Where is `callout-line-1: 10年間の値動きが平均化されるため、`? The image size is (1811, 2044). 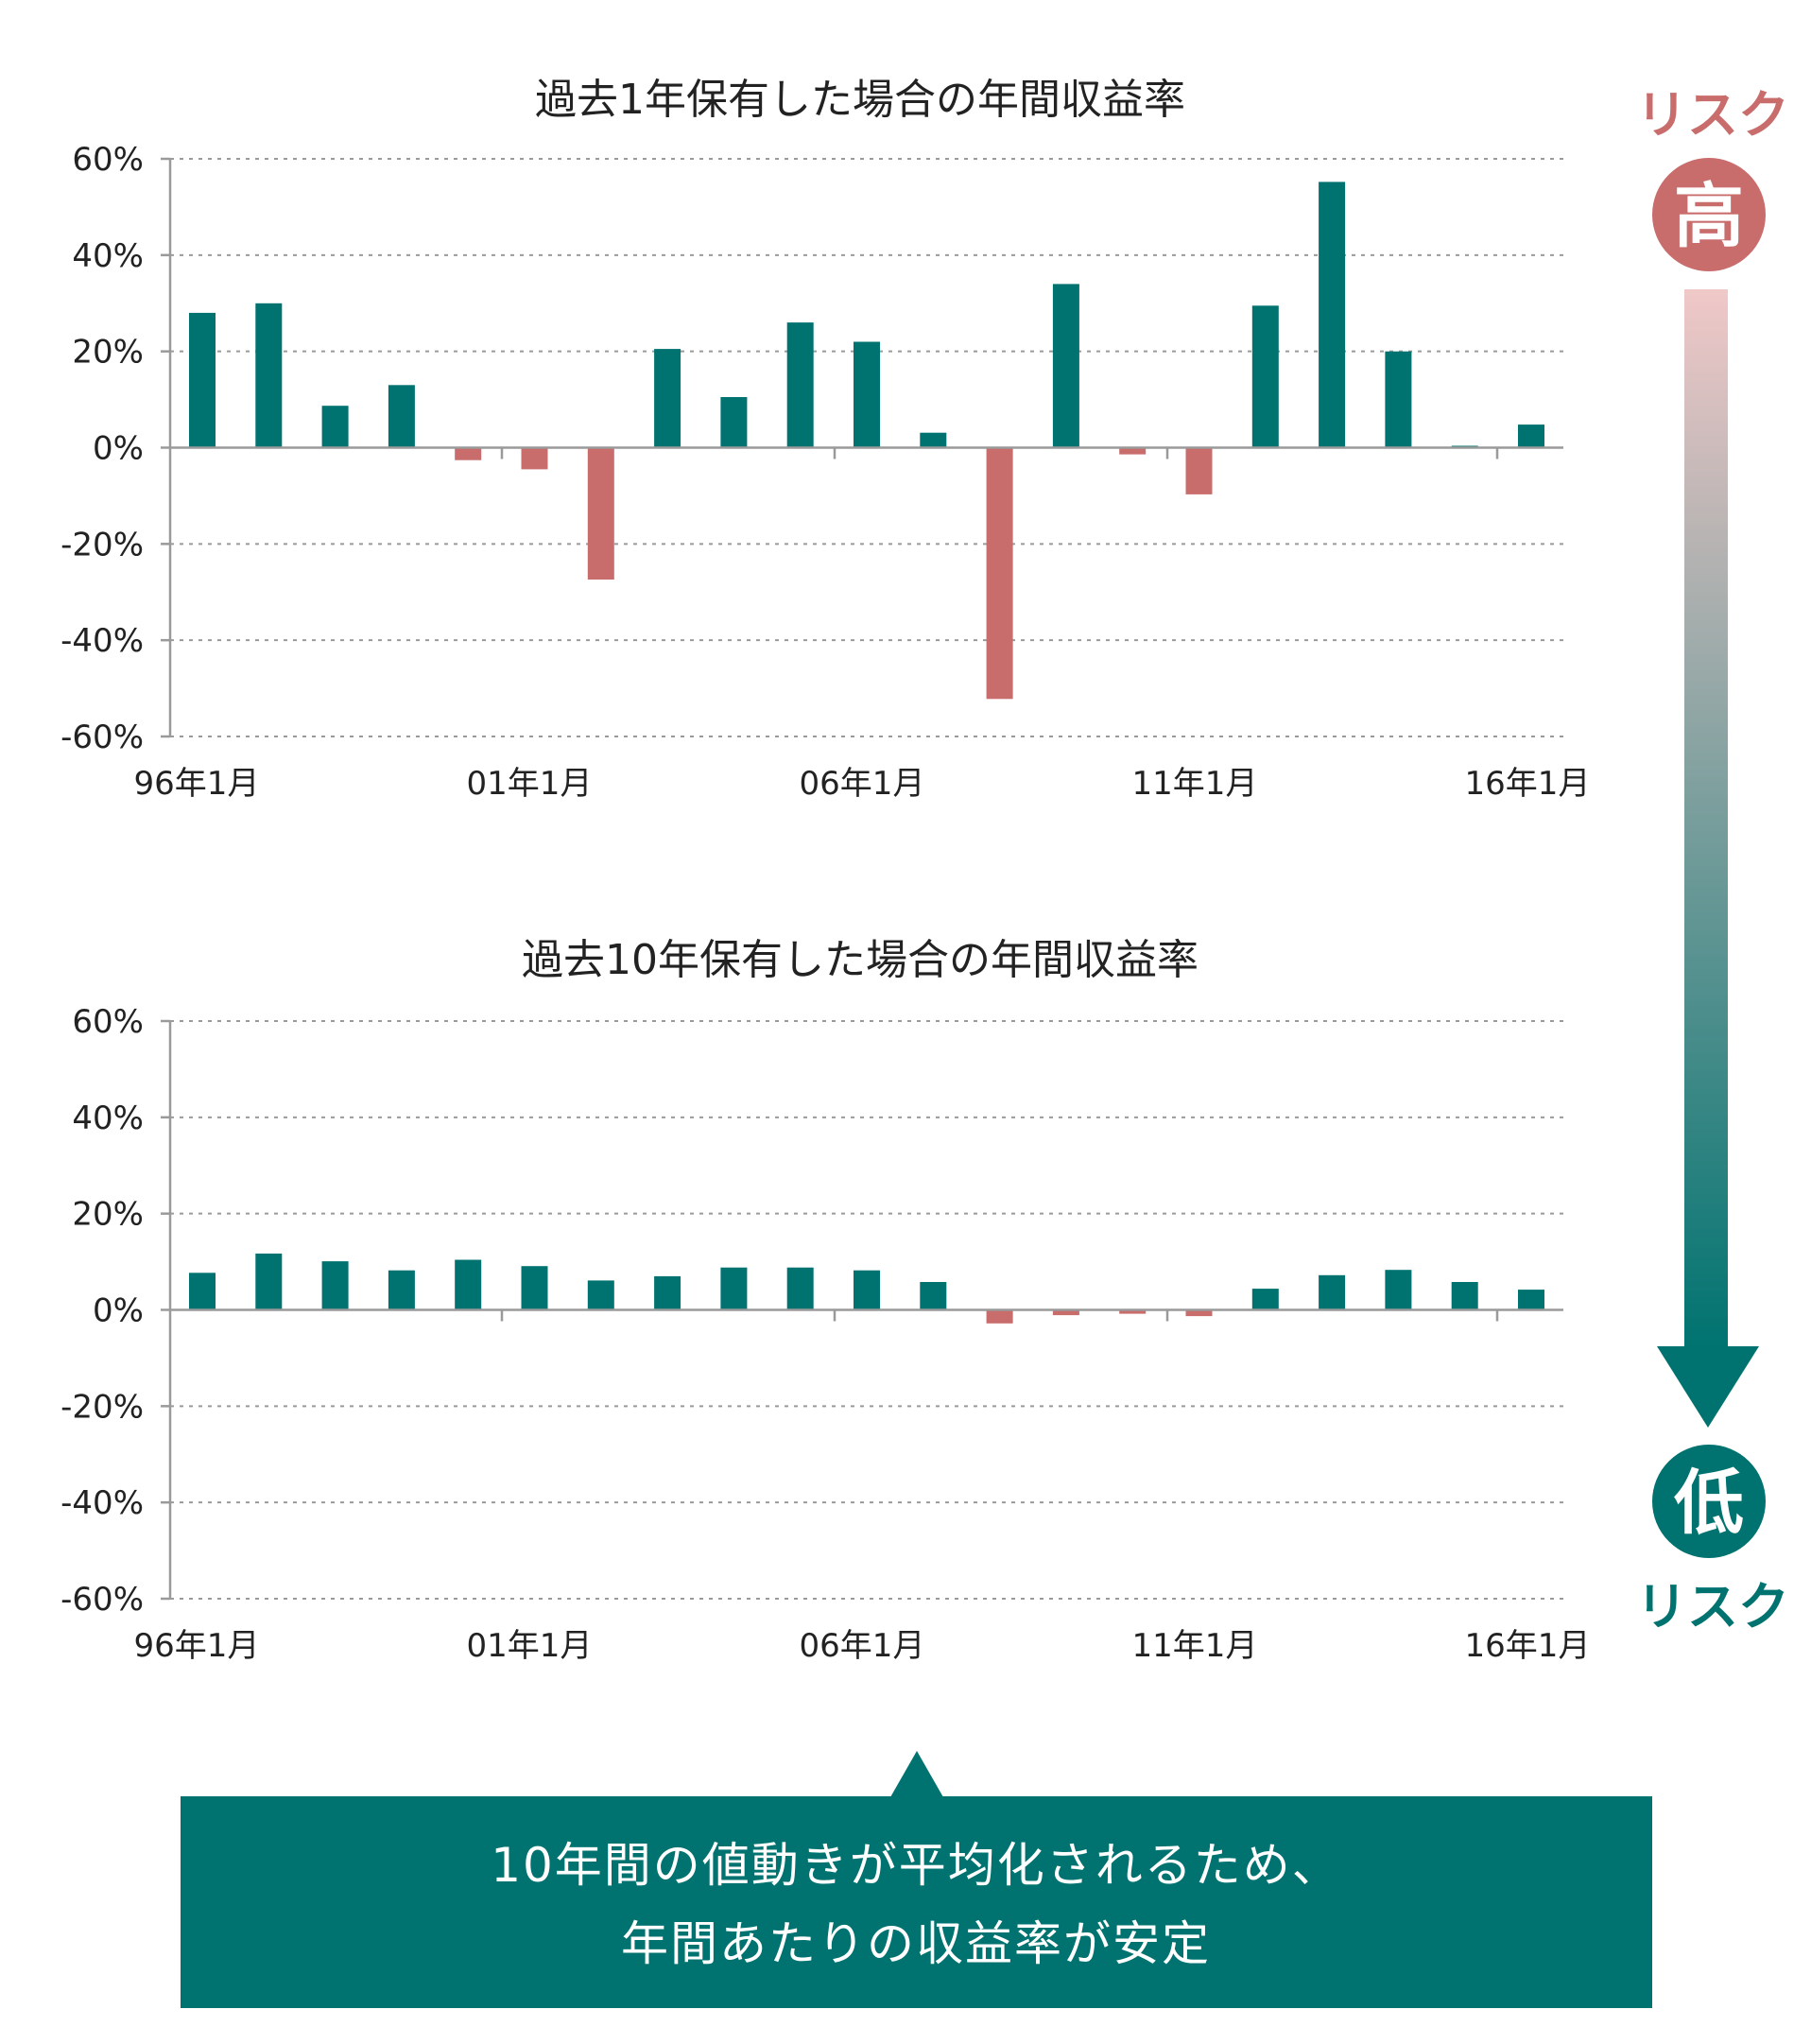
callout-line-1: 10年間の値動きが平均化されるため、 is located at coordinates (916, 1865).